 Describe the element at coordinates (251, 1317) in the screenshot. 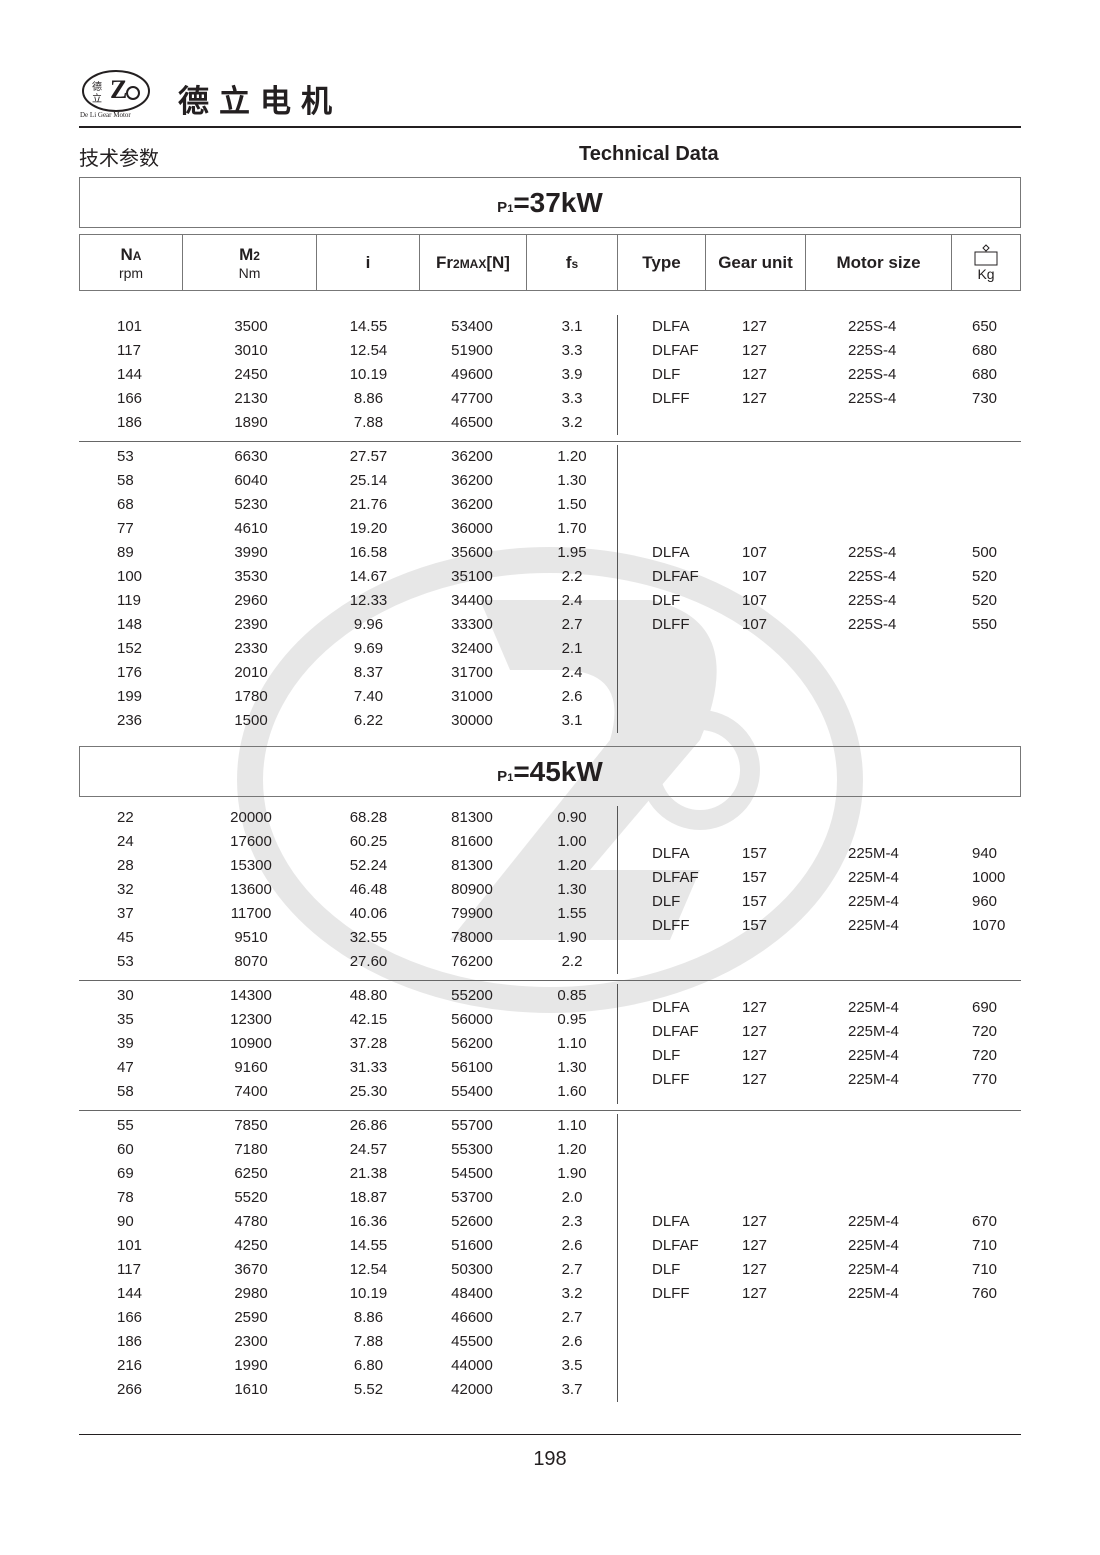

I see `output-torque-cell: 2590` at that location.